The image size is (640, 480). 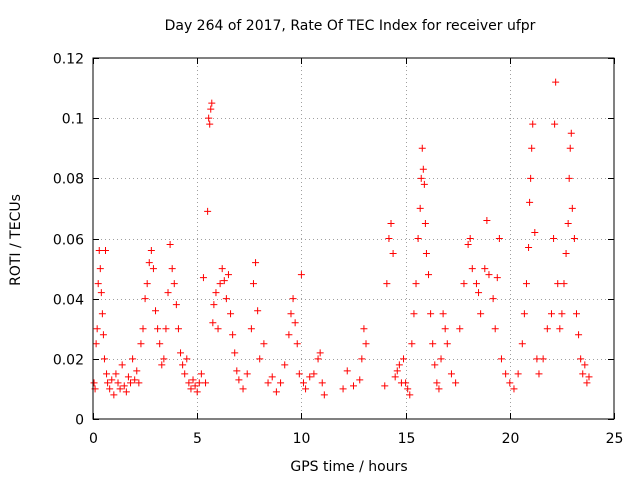 What do you see at coordinates (93, 439) in the screenshot?
I see `x-tick-label: 0` at bounding box center [93, 439].